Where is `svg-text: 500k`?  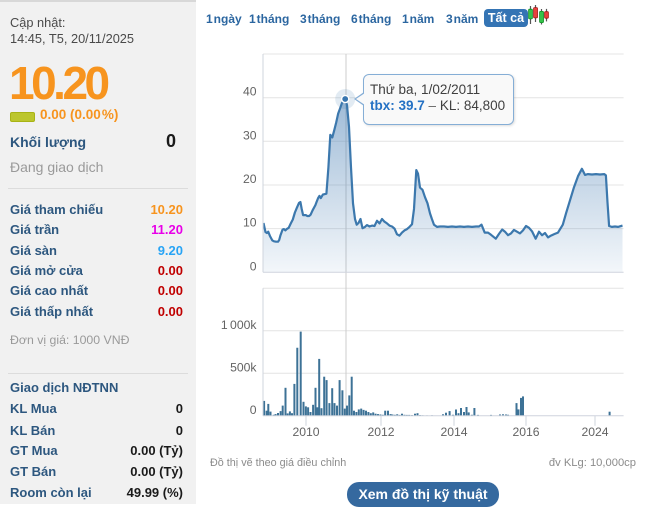
svg-text: 500k is located at coordinates (243, 367).